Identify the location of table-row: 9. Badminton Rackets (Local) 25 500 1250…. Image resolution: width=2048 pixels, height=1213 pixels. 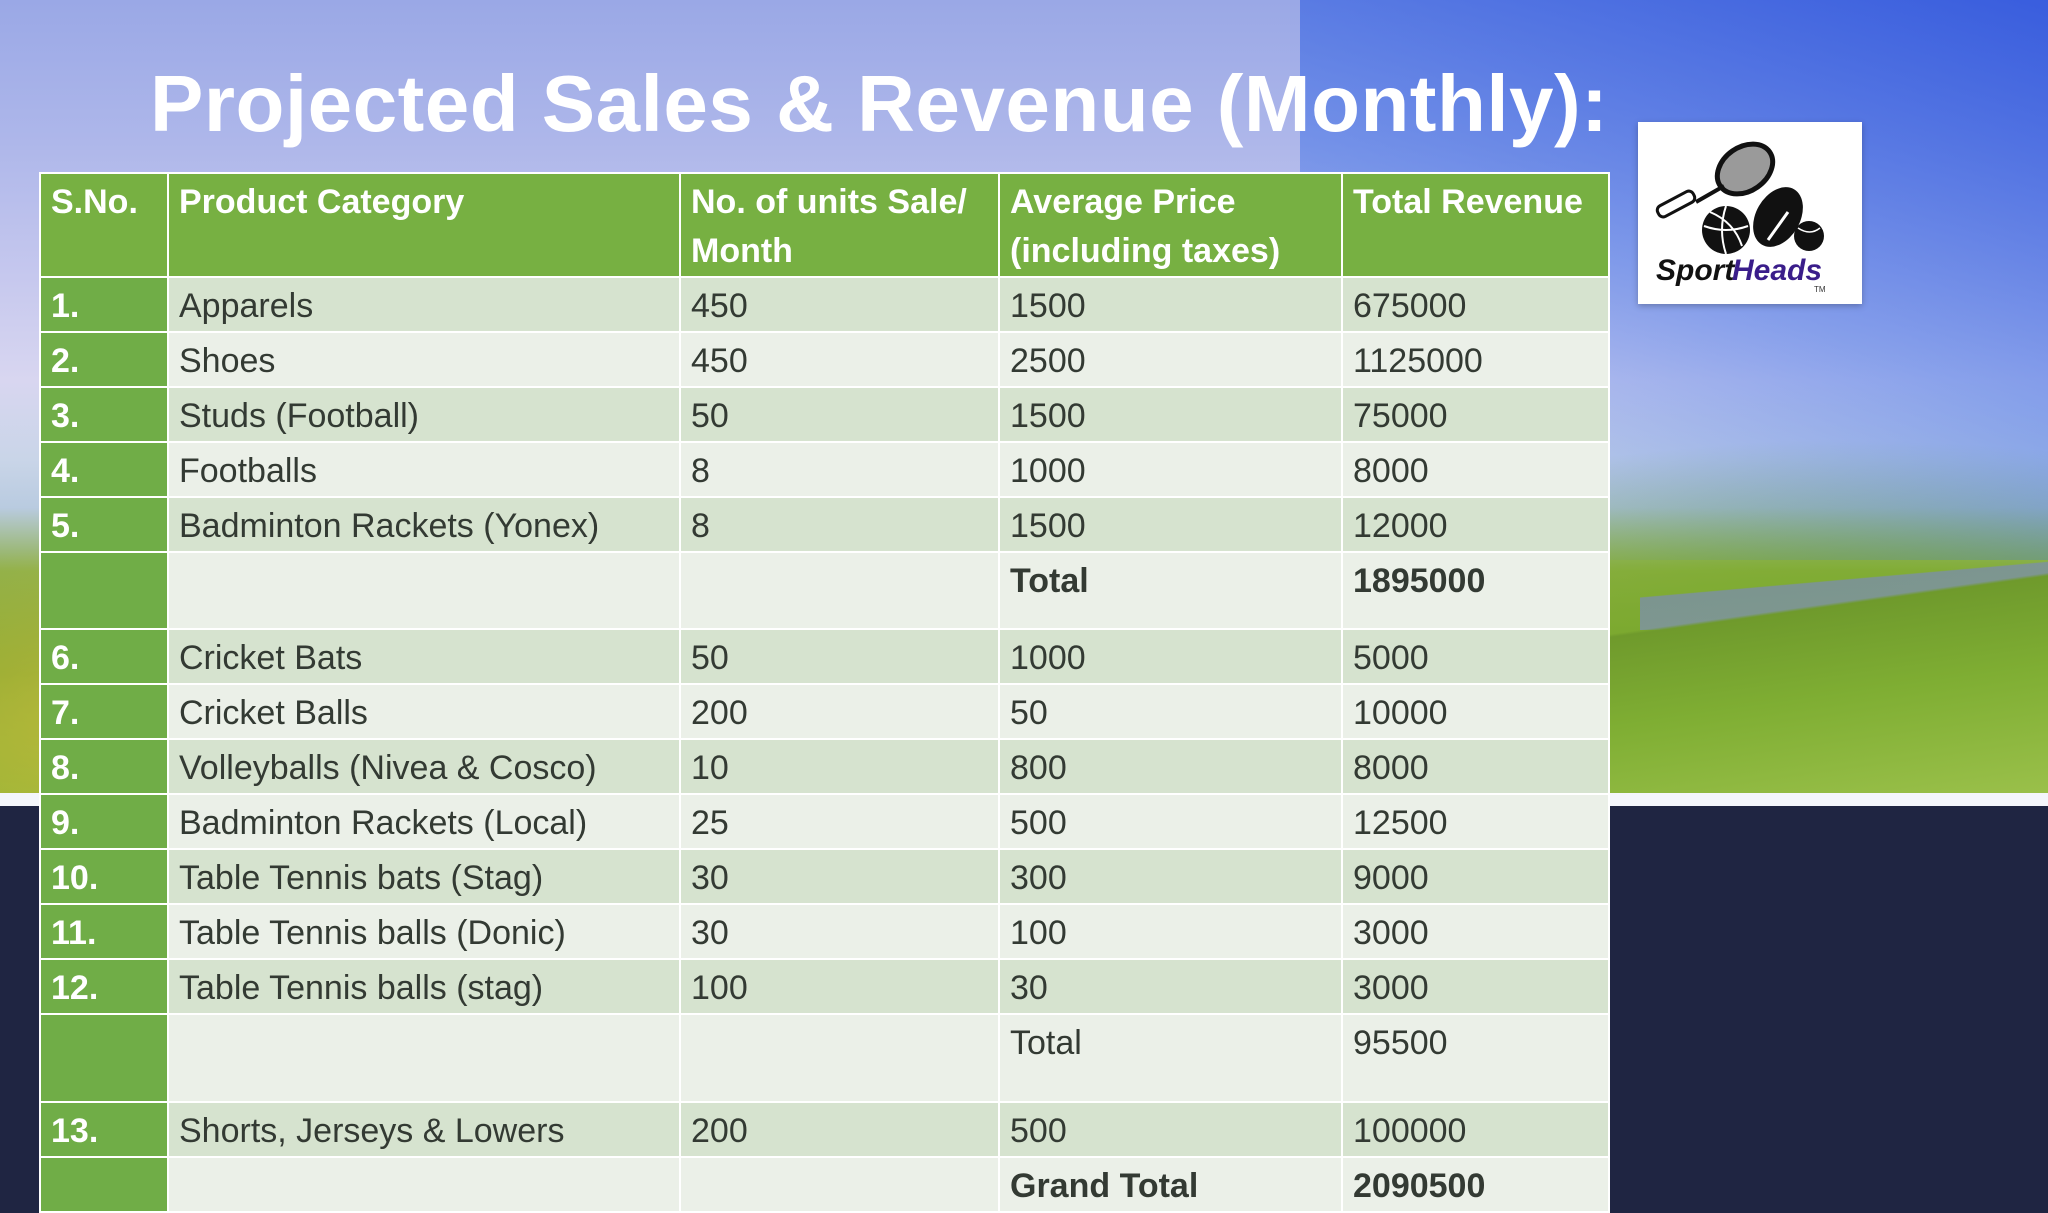
(824, 821).